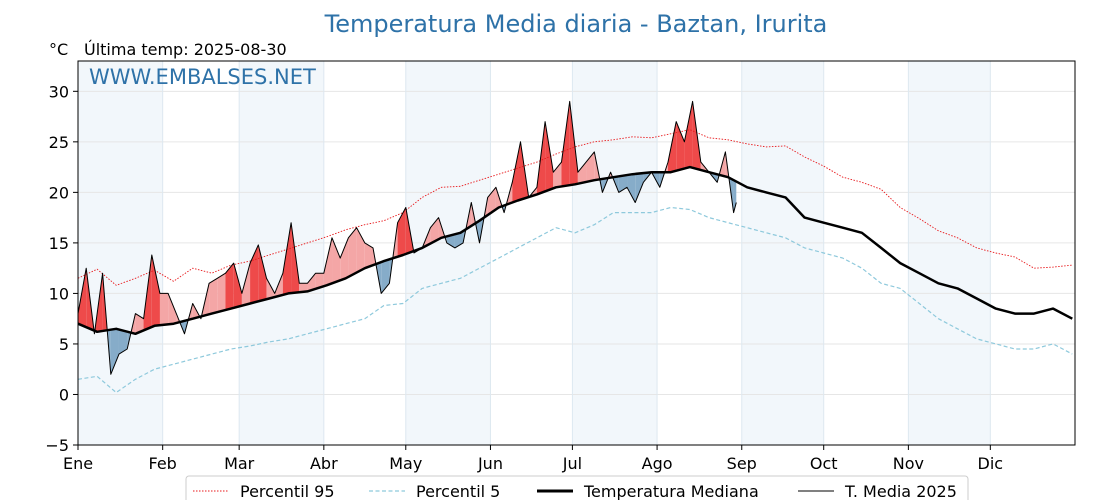  Describe the element at coordinates (949, 253) in the screenshot. I see `month-shade-nov` at that location.